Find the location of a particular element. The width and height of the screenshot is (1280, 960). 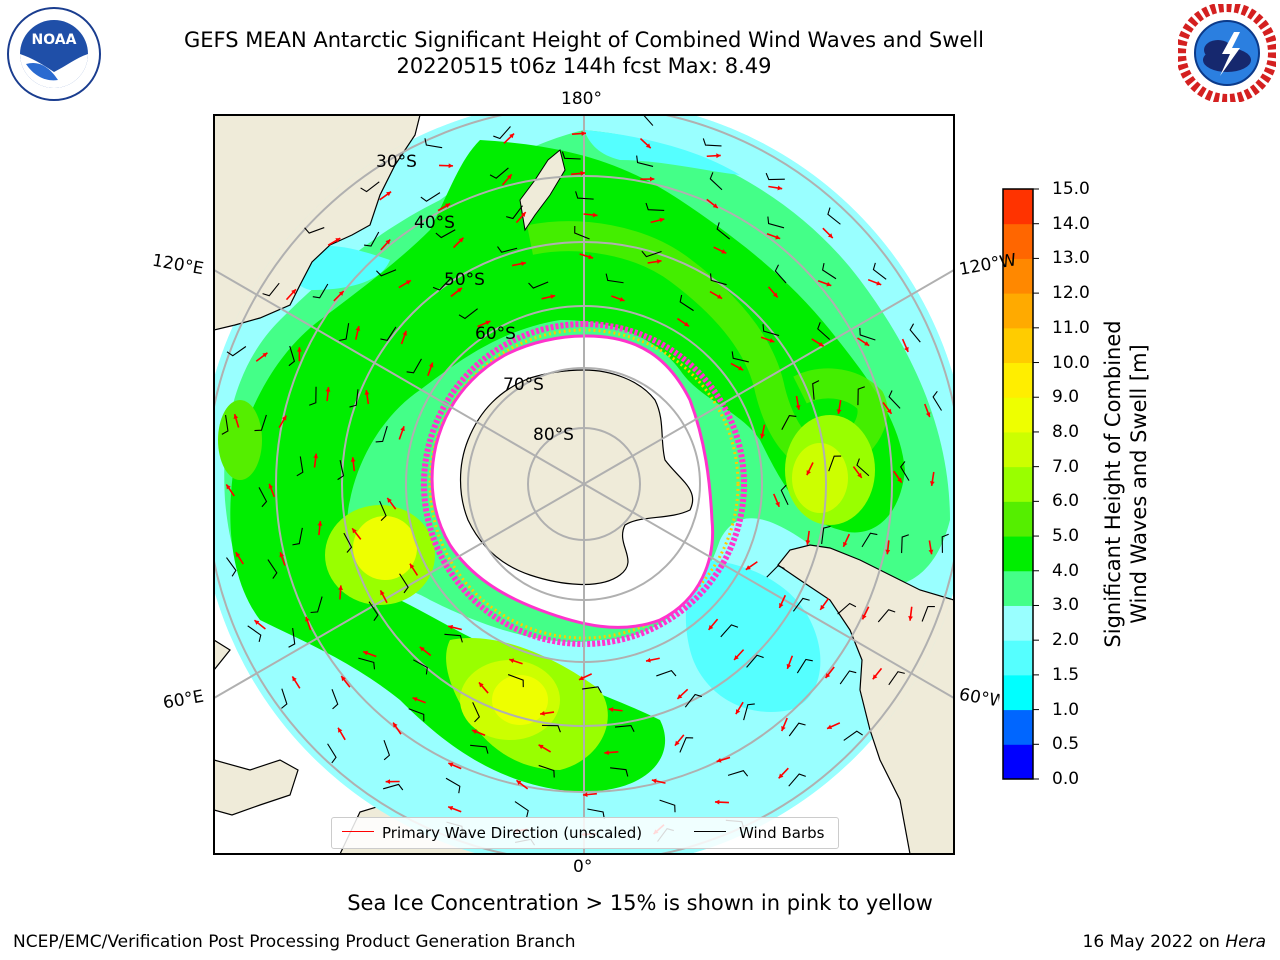

colorbar-tick-label: 10.0 is located at coordinates (1071, 362).